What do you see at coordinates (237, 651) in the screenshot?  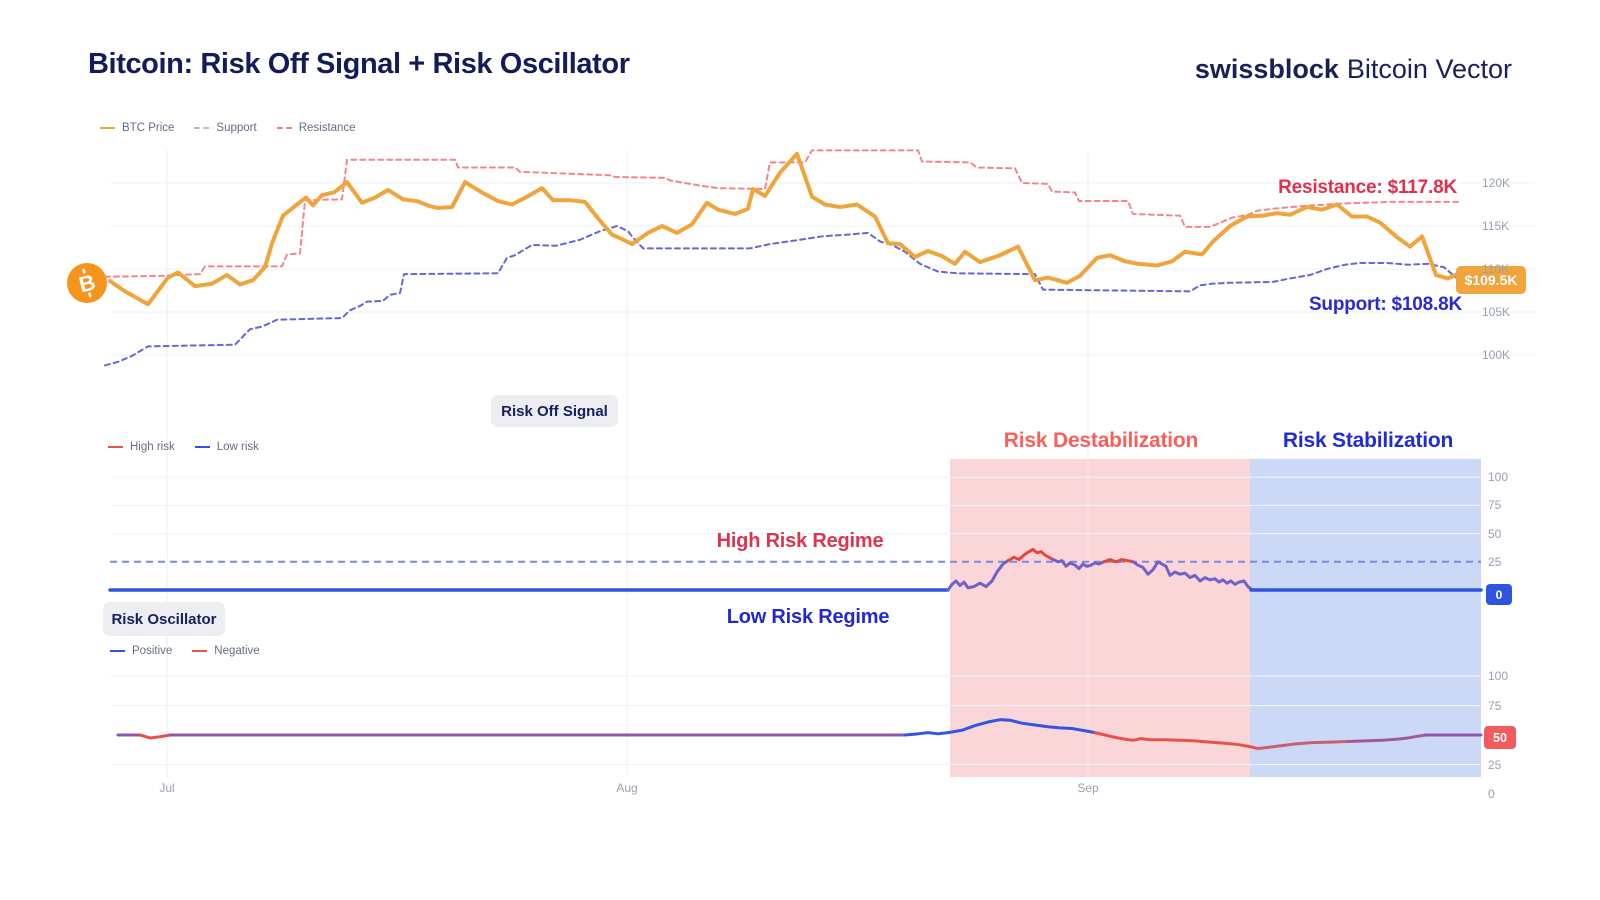 I see `legend-label: Negative` at bounding box center [237, 651].